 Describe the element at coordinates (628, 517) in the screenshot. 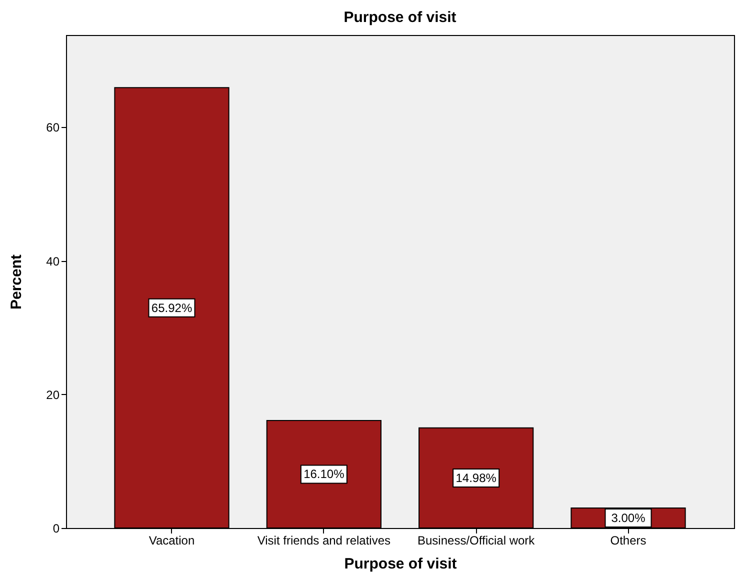

I see `data-label: 3.00%` at that location.